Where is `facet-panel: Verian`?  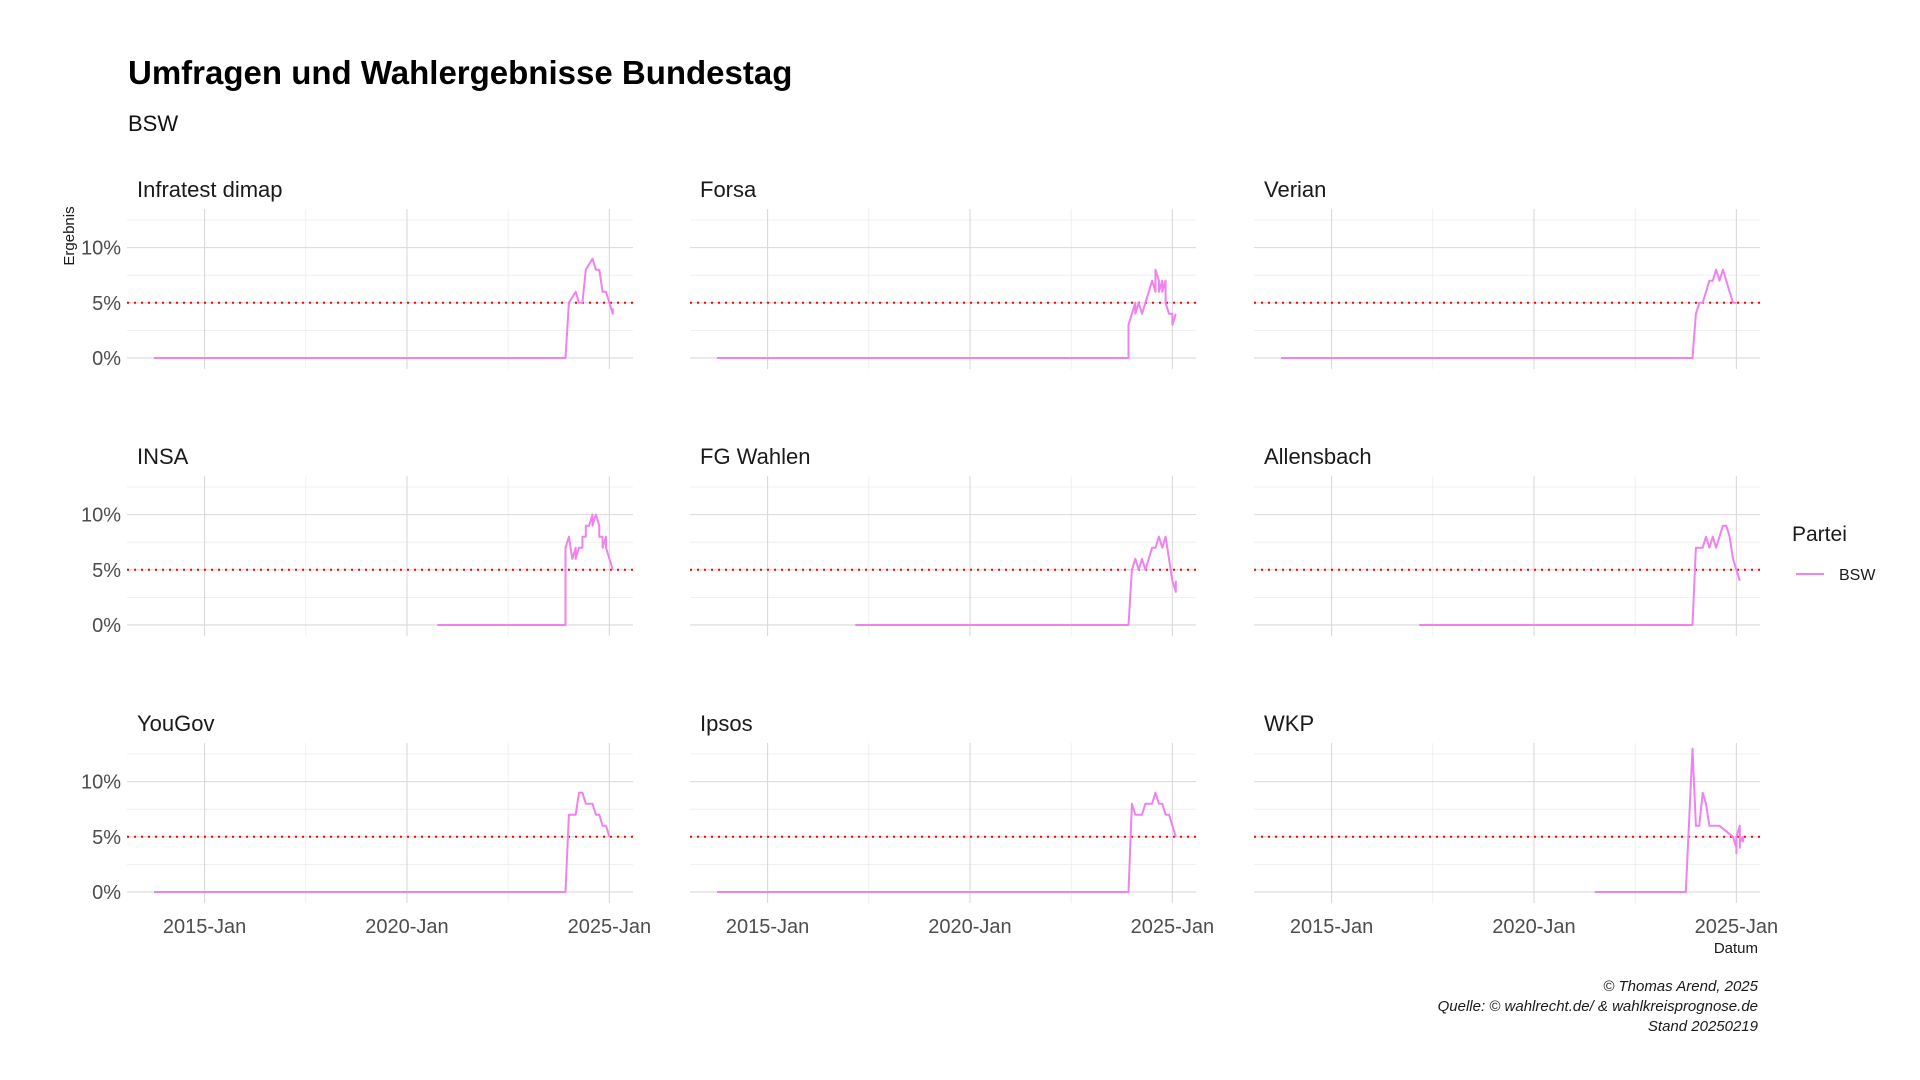
facet-panel: Verian is located at coordinates (1507, 273).